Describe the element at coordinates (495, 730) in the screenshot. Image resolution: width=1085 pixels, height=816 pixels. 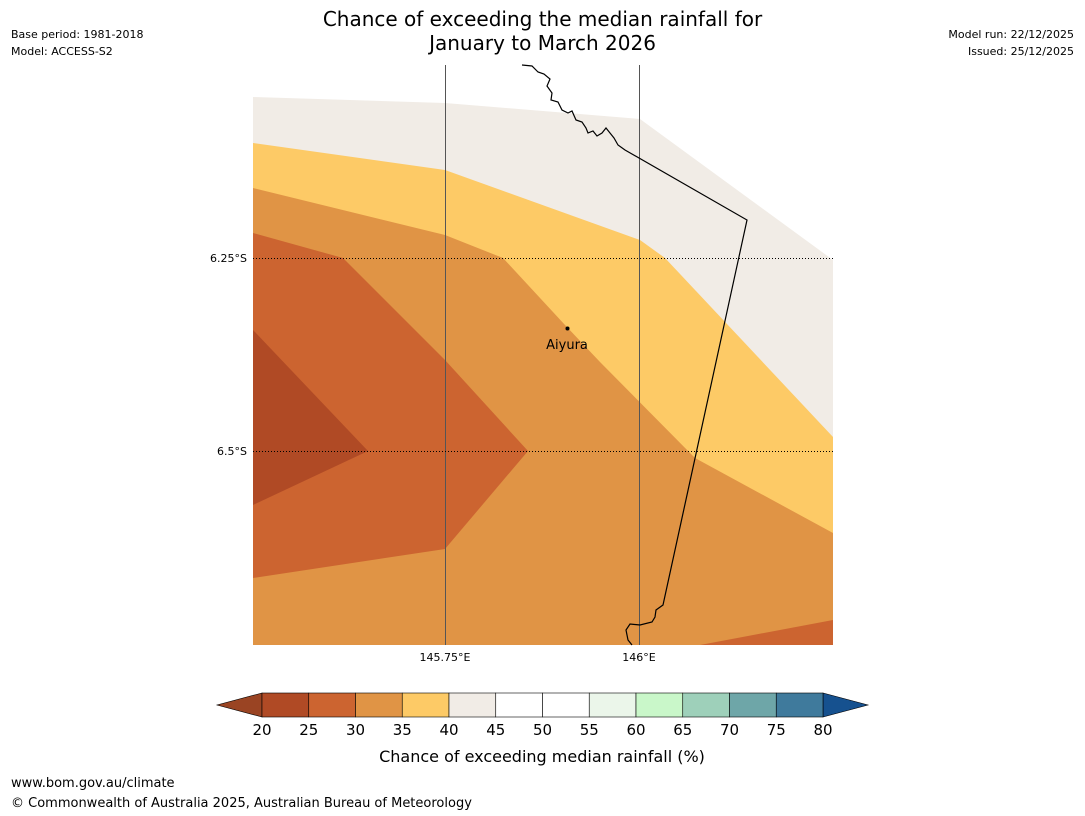
I see `colorbar-tick-label: 45` at that location.